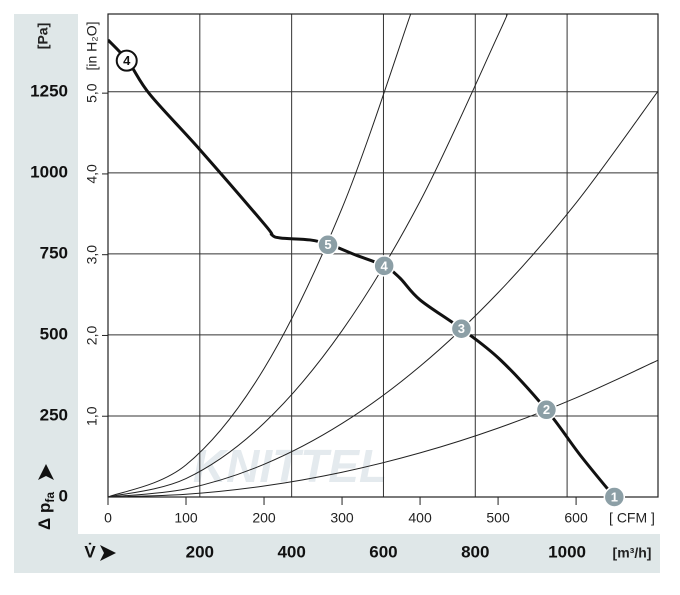  Describe the element at coordinates (264, 518) in the screenshot. I see `x-tick-label: 200` at that location.